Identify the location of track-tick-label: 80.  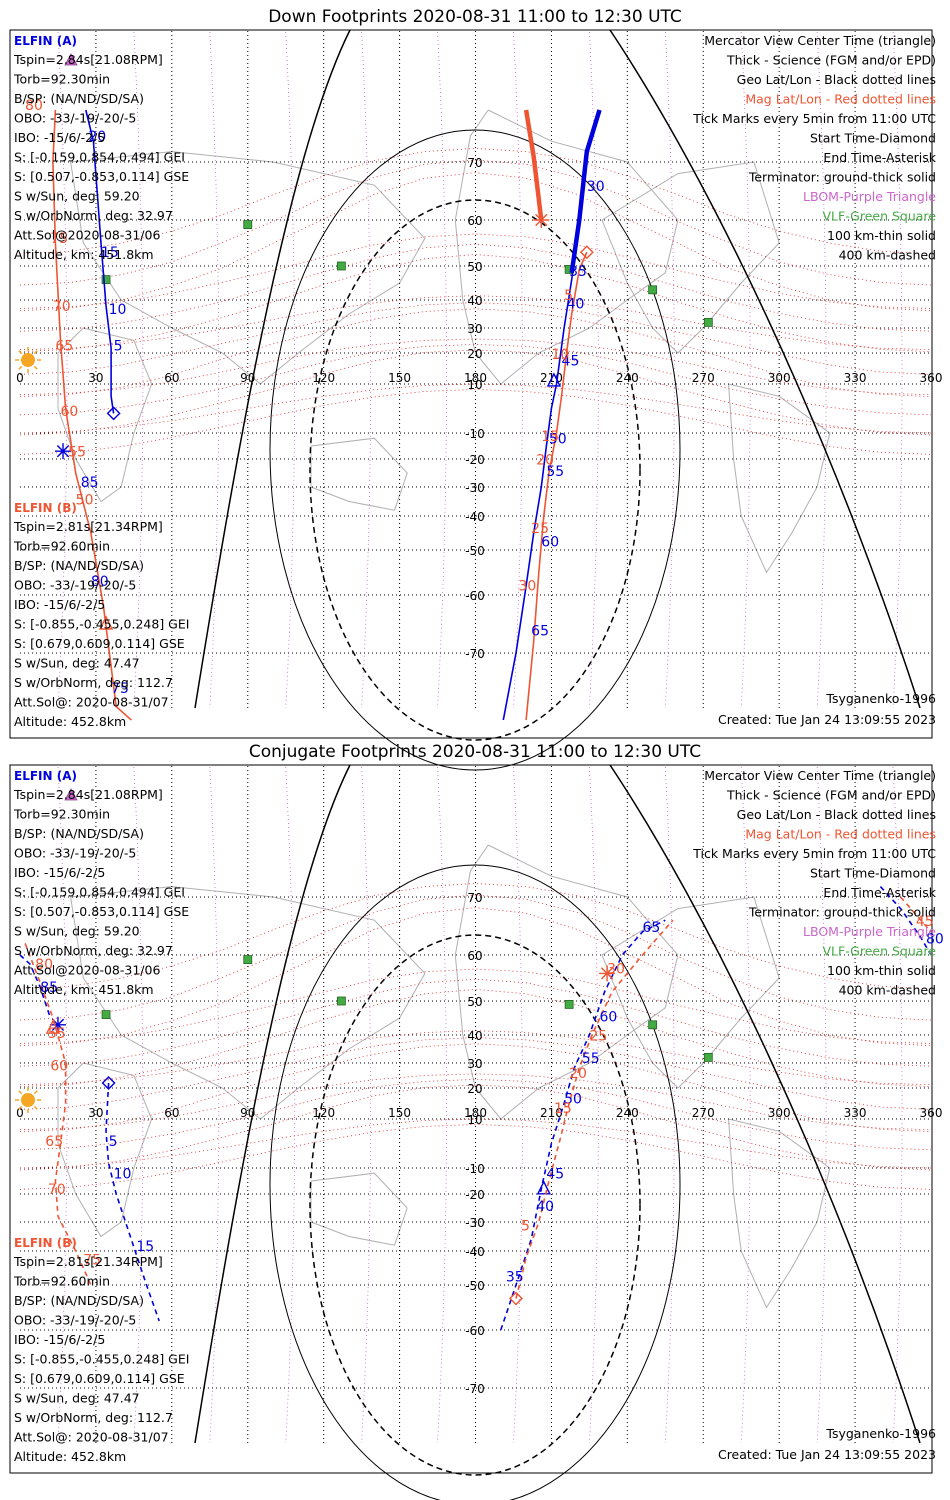
(935, 939).